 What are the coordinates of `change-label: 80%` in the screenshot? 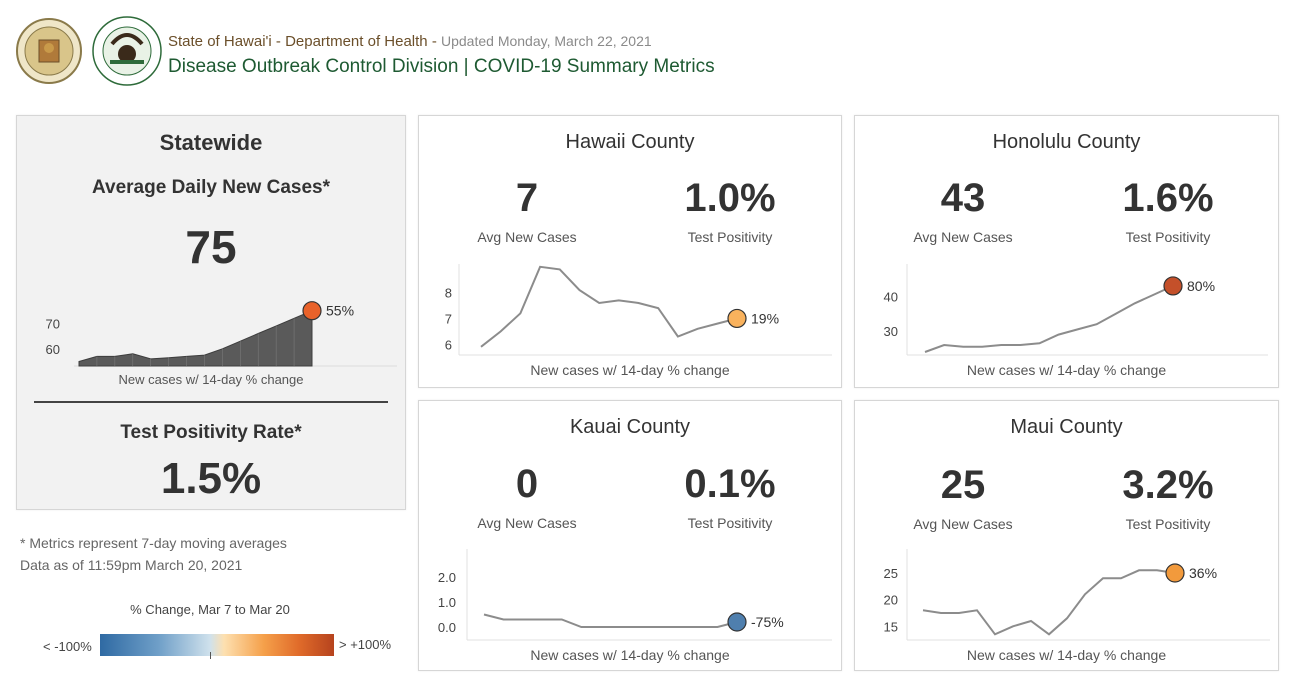 It's located at (1201, 286).